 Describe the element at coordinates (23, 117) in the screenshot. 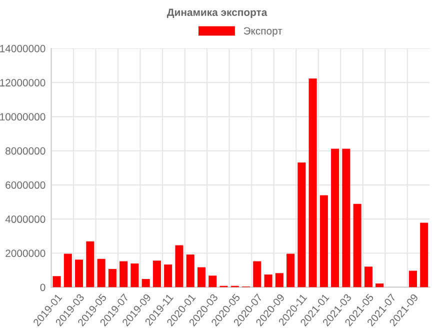

I see `y-tick-label: 10000000` at that location.